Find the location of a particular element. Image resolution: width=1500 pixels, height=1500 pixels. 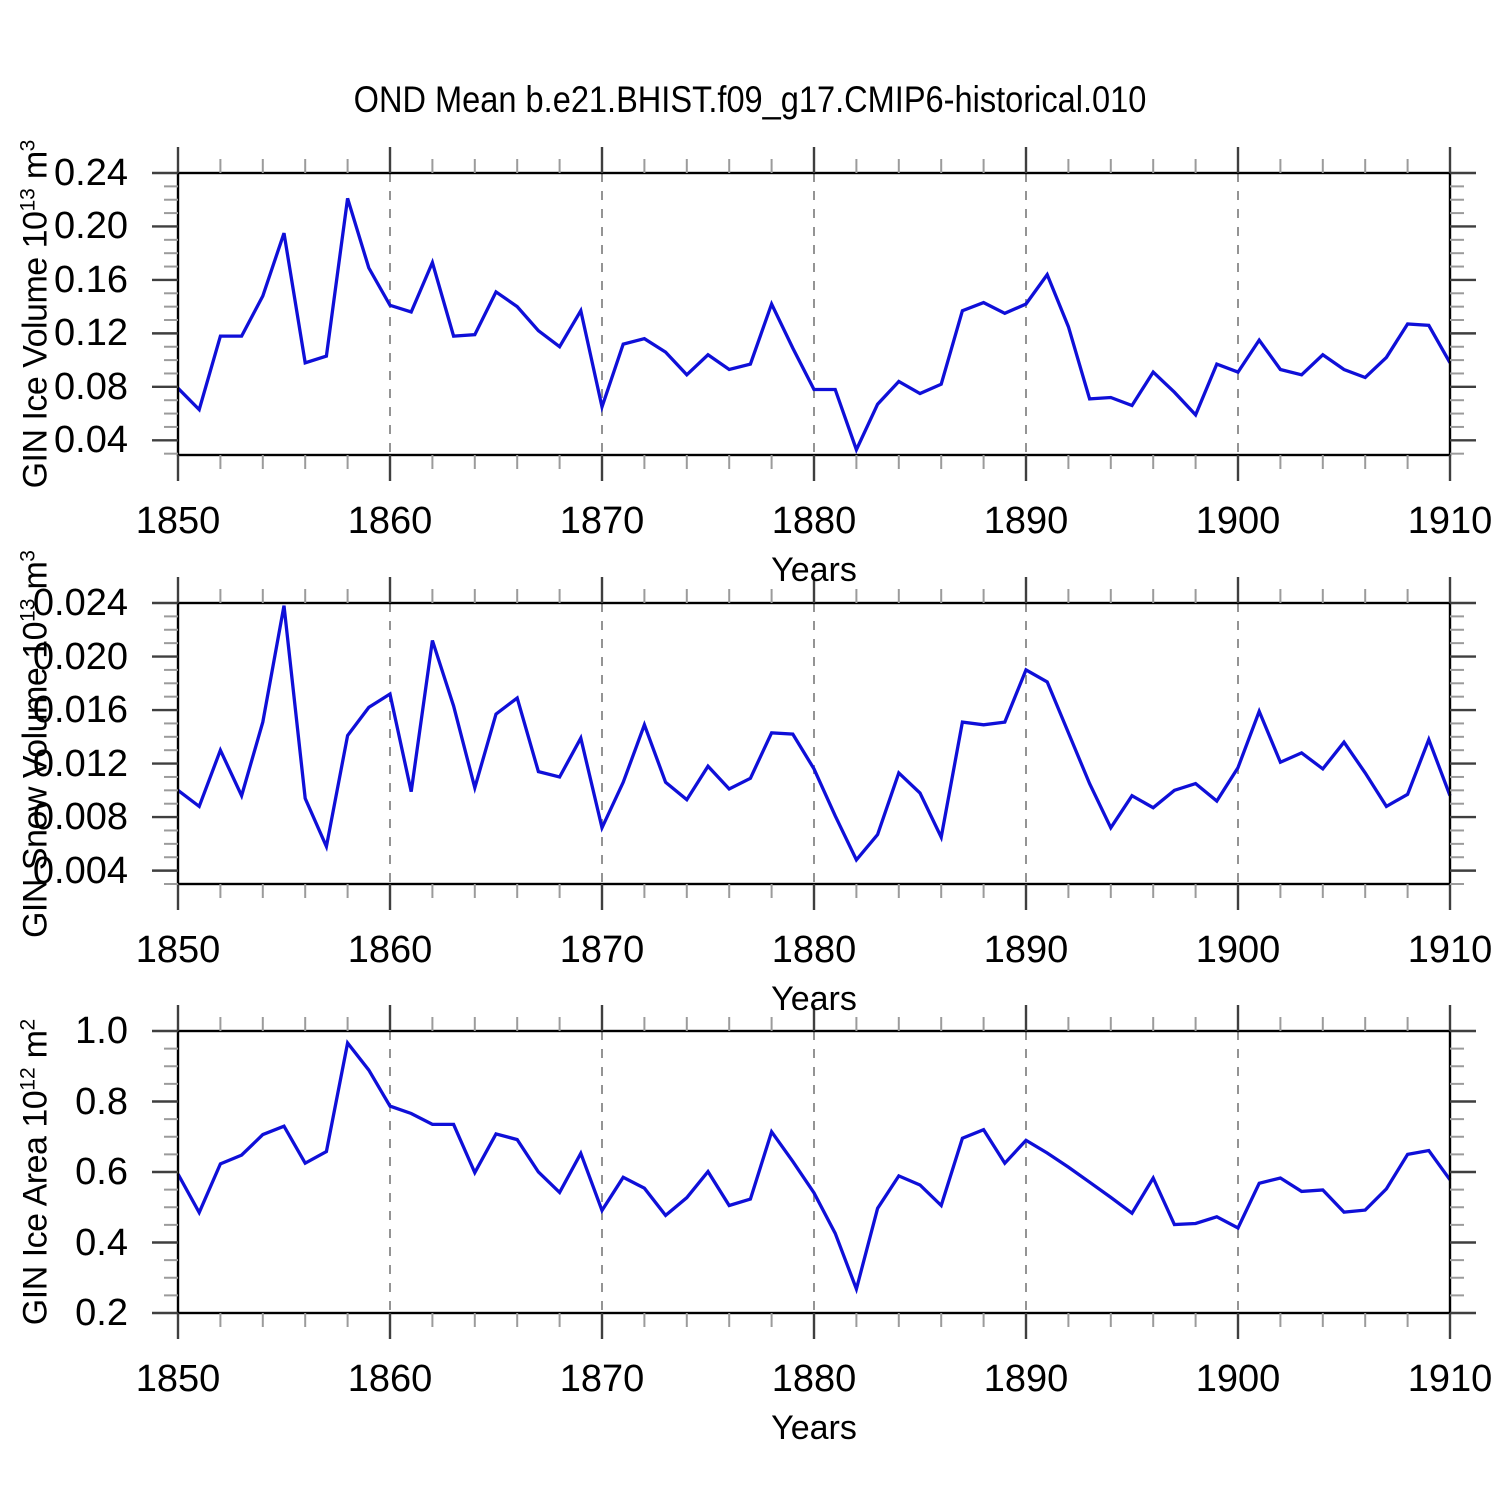

y-tick-label: 0.024 is located at coordinates (80, 603).